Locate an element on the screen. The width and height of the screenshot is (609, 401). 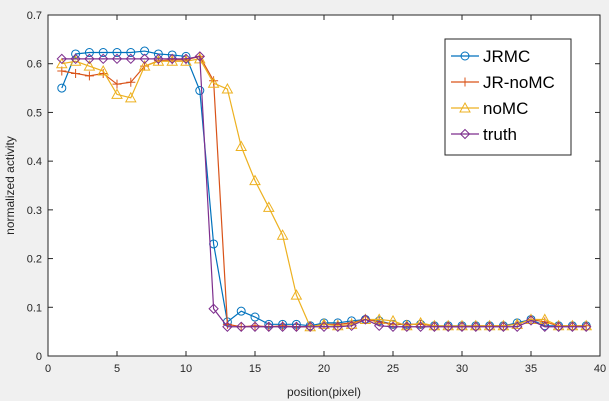
x-tick-label: 20 is located at coordinates (324, 369).